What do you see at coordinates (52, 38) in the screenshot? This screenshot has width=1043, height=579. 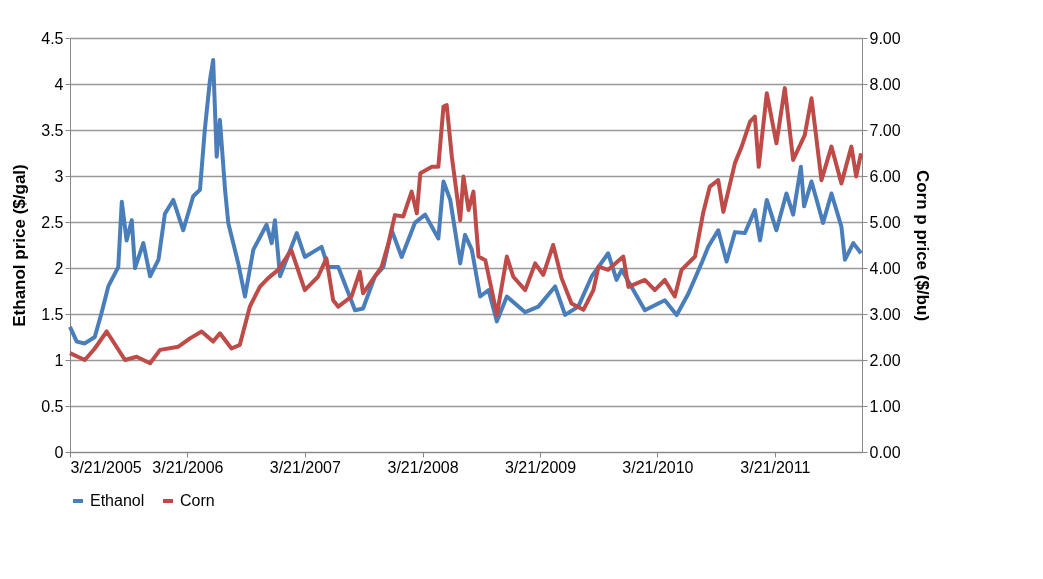 I see `y-tick-label: 4.5` at bounding box center [52, 38].